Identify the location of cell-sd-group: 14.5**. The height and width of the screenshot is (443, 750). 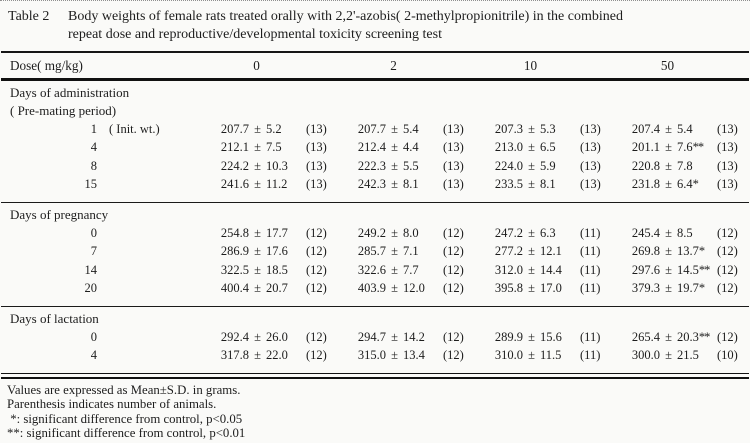
(697, 270).